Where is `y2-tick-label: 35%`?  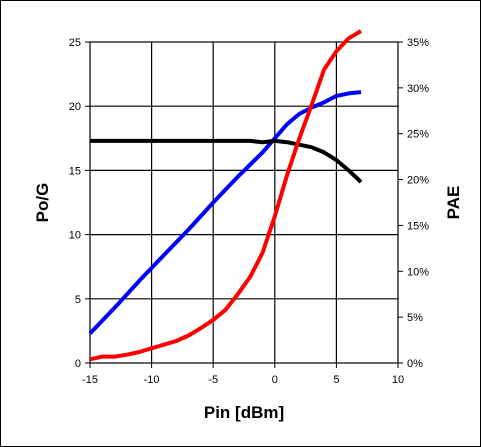
y2-tick-label: 35% is located at coordinates (418, 43).